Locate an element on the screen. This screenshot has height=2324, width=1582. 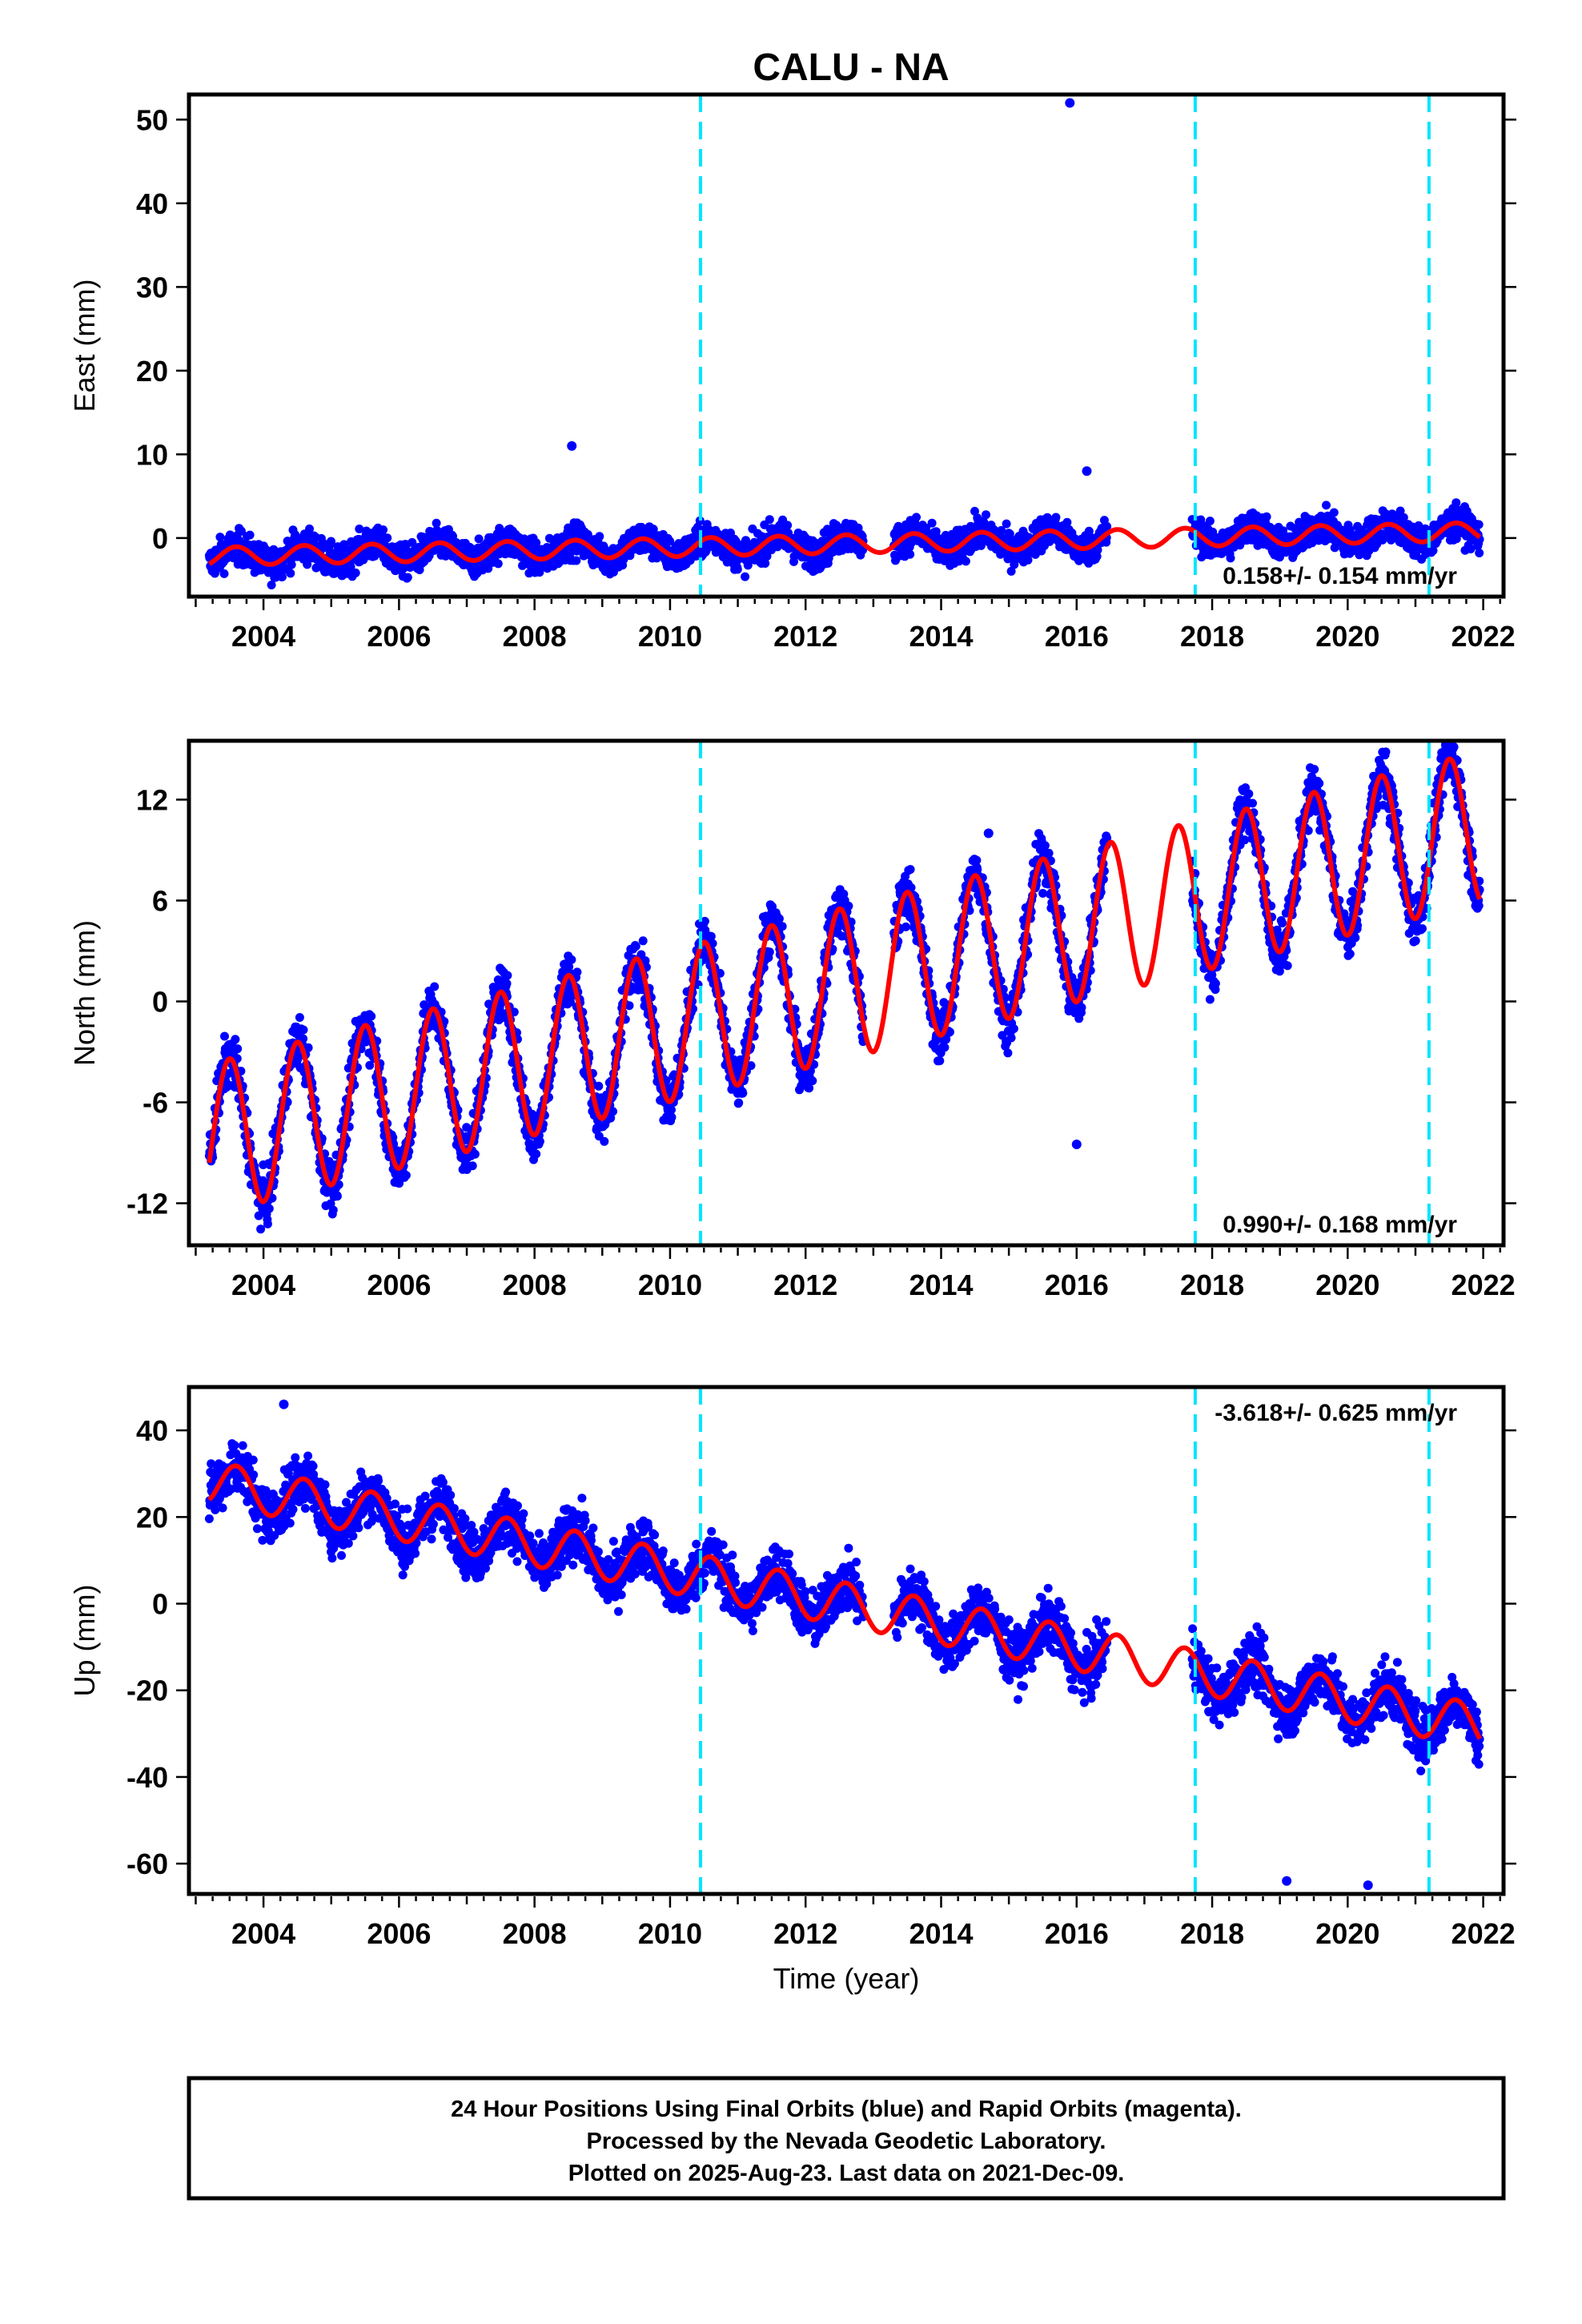
y-axis-label: East (mm) is located at coordinates (84, 345).